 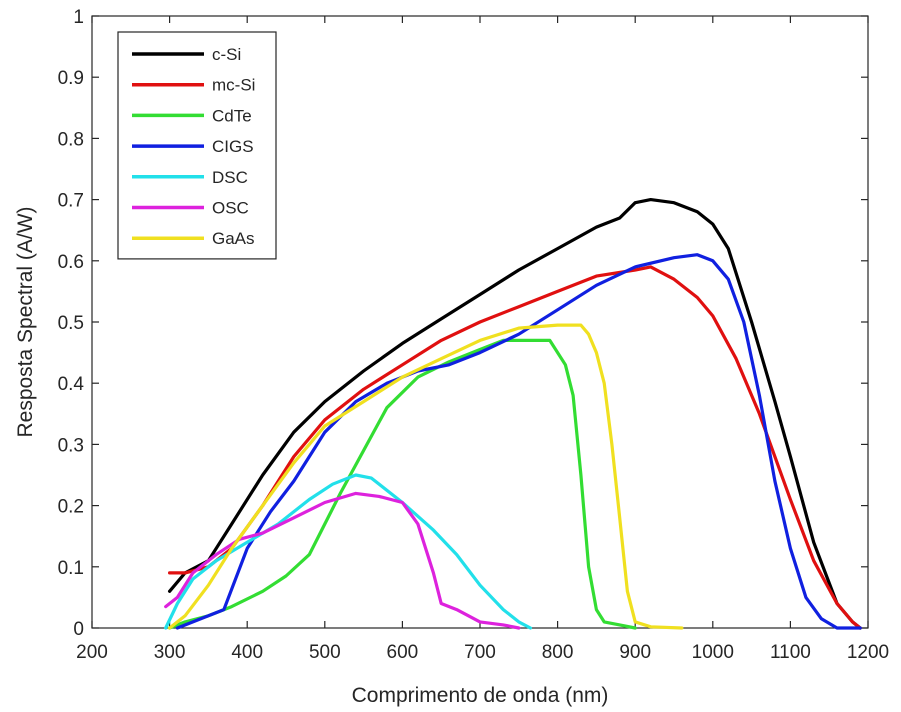 I want to click on legend-label-dsc: DSC, so click(x=230, y=177).